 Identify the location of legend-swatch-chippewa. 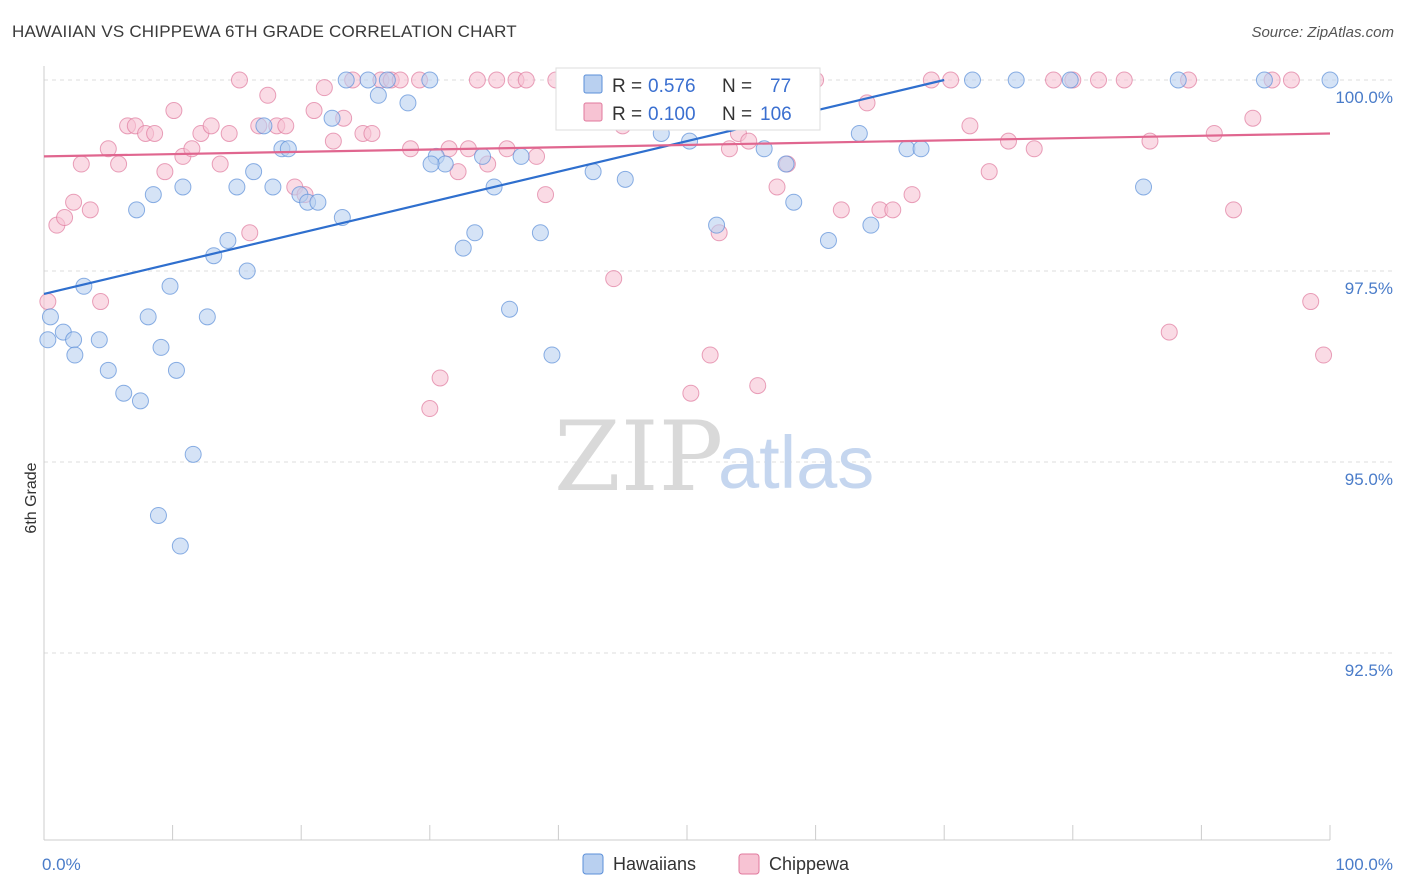
(593, 112).